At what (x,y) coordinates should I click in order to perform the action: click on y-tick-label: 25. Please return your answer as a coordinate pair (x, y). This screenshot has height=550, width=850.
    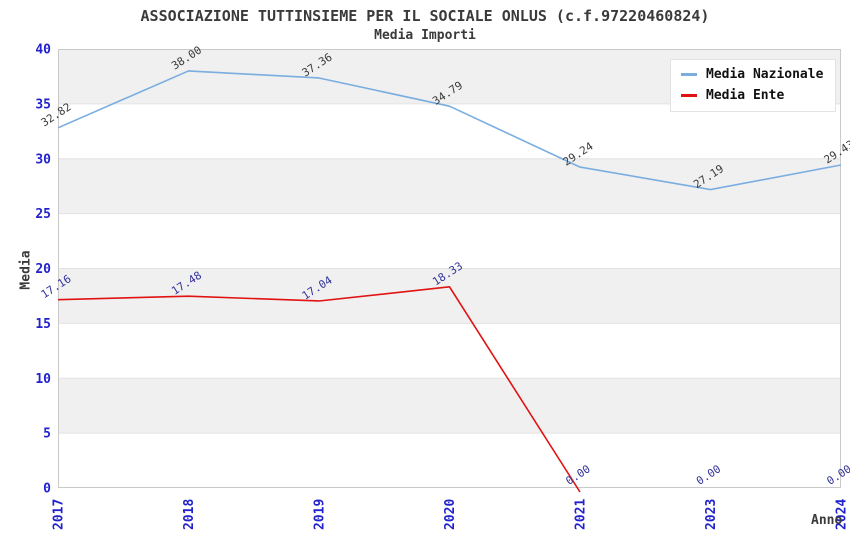
    Looking at the image, I should click on (43, 214).